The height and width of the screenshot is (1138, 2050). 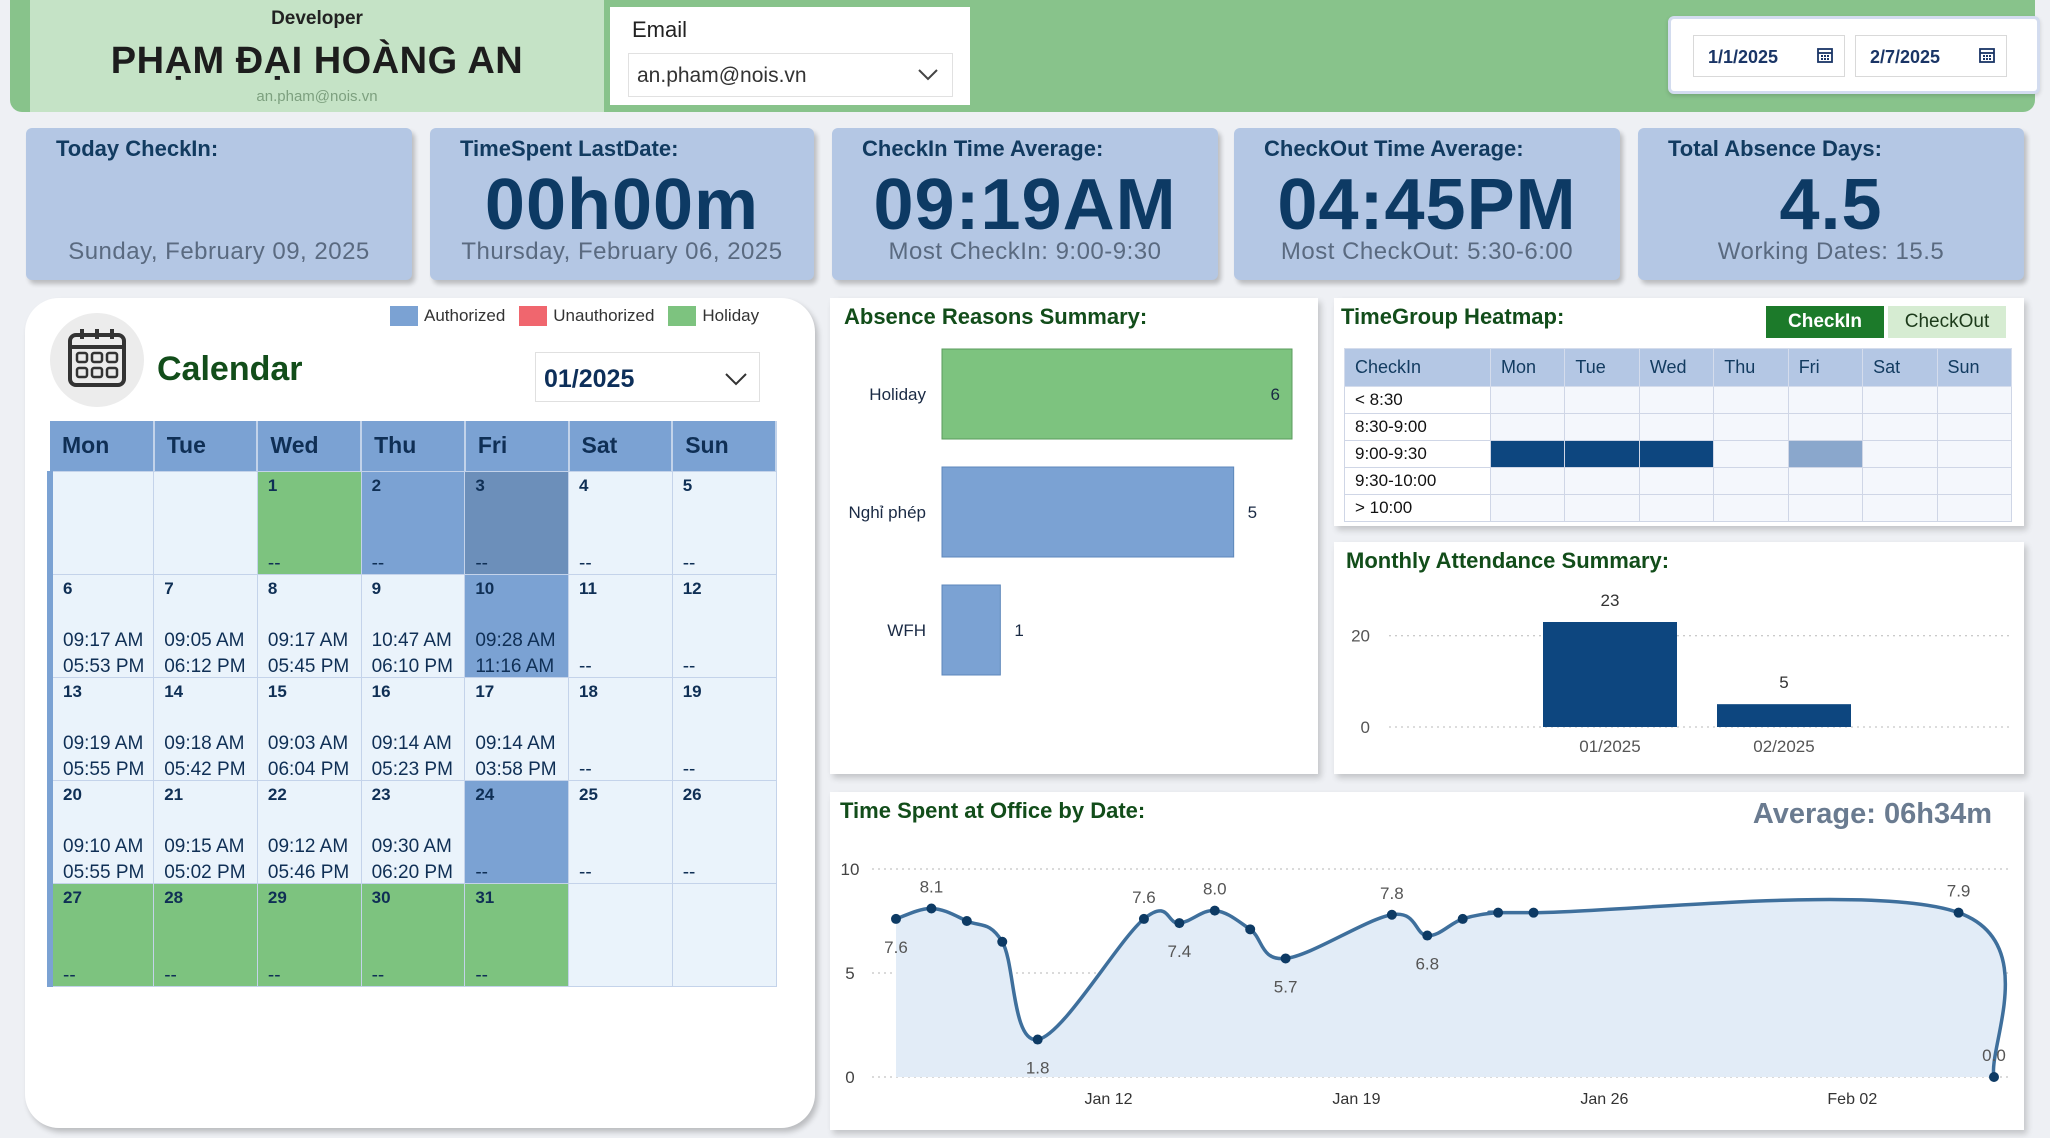 I want to click on legend-item-holiday: Holiday, so click(x=713, y=316).